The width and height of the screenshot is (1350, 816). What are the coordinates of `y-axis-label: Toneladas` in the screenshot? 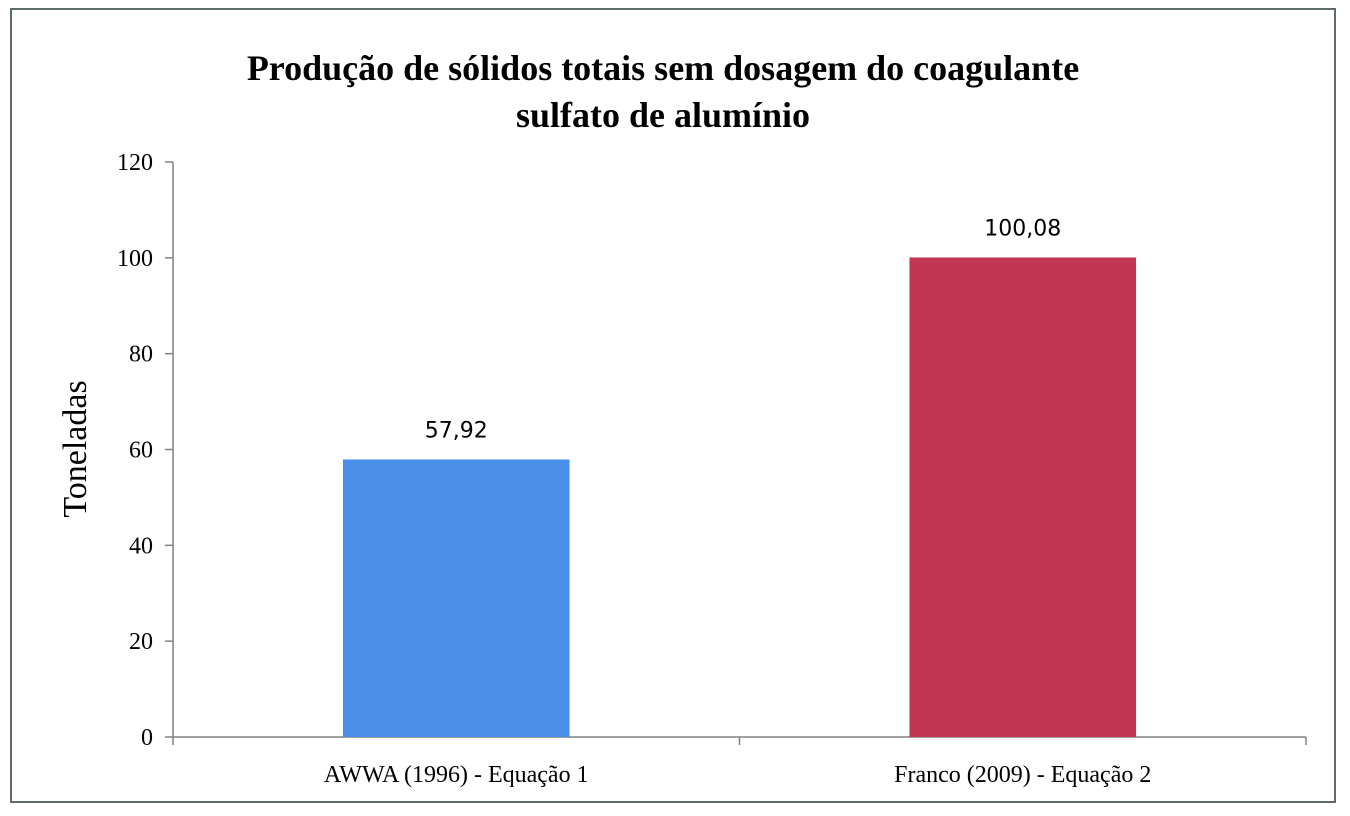 It's located at (75, 448).